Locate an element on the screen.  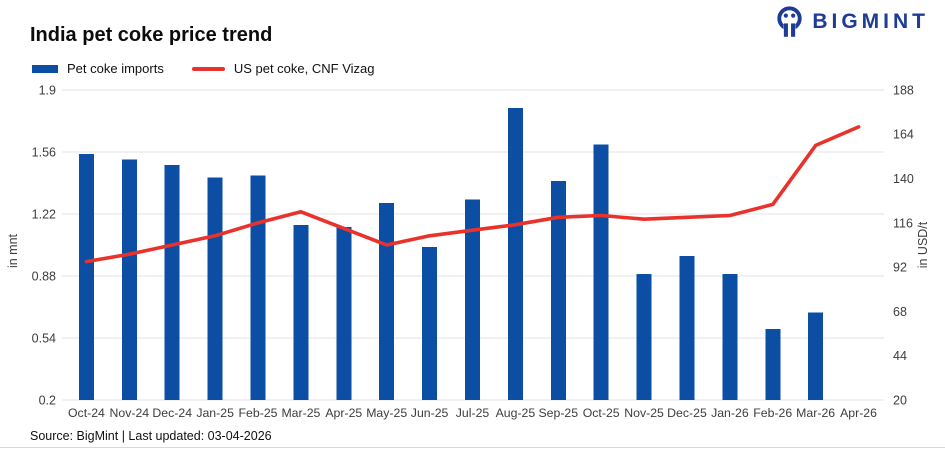
legend-swatch-bar is located at coordinates (45, 68).